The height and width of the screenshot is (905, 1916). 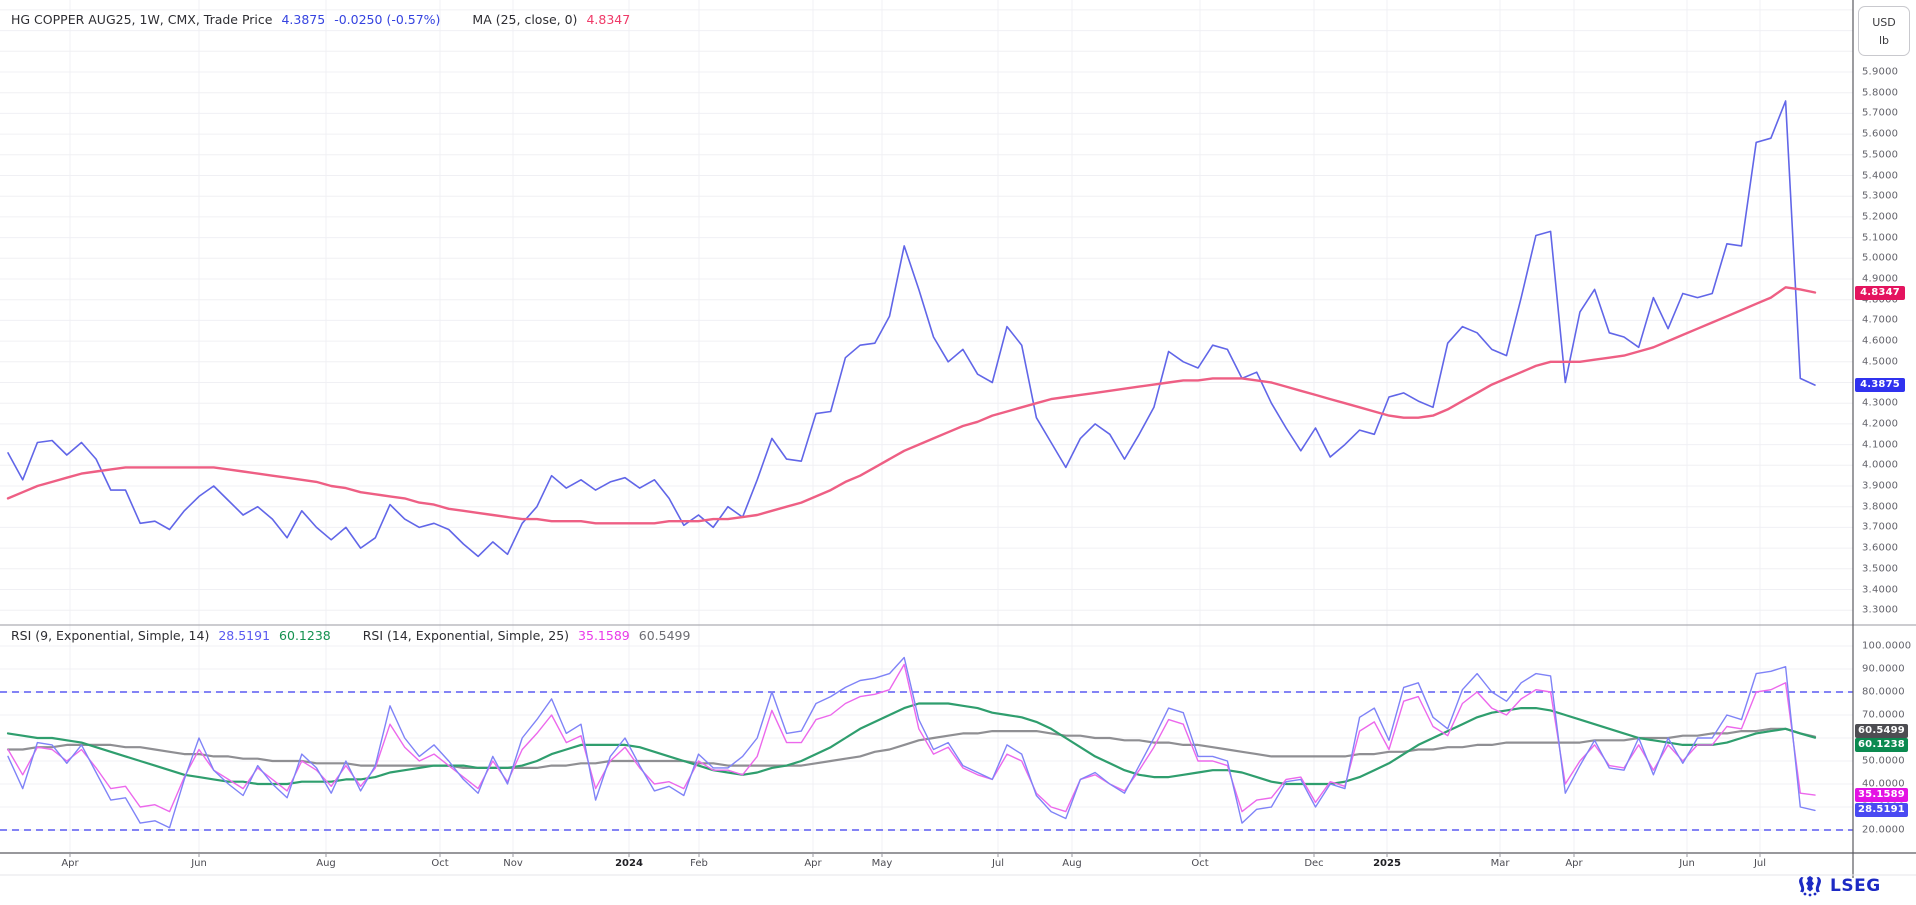 What do you see at coordinates (1880, 589) in the screenshot?
I see `price-axis-label: 3.4000` at bounding box center [1880, 589].